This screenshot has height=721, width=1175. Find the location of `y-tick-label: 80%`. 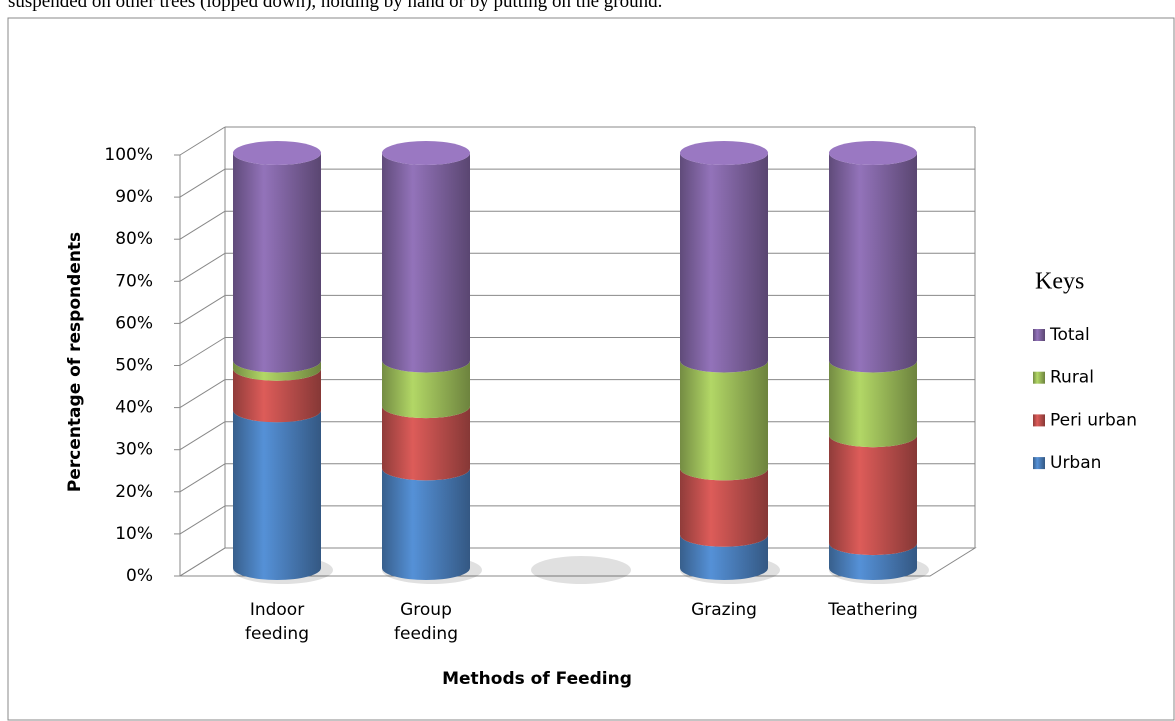

y-tick-label: 80% is located at coordinates (134, 239).